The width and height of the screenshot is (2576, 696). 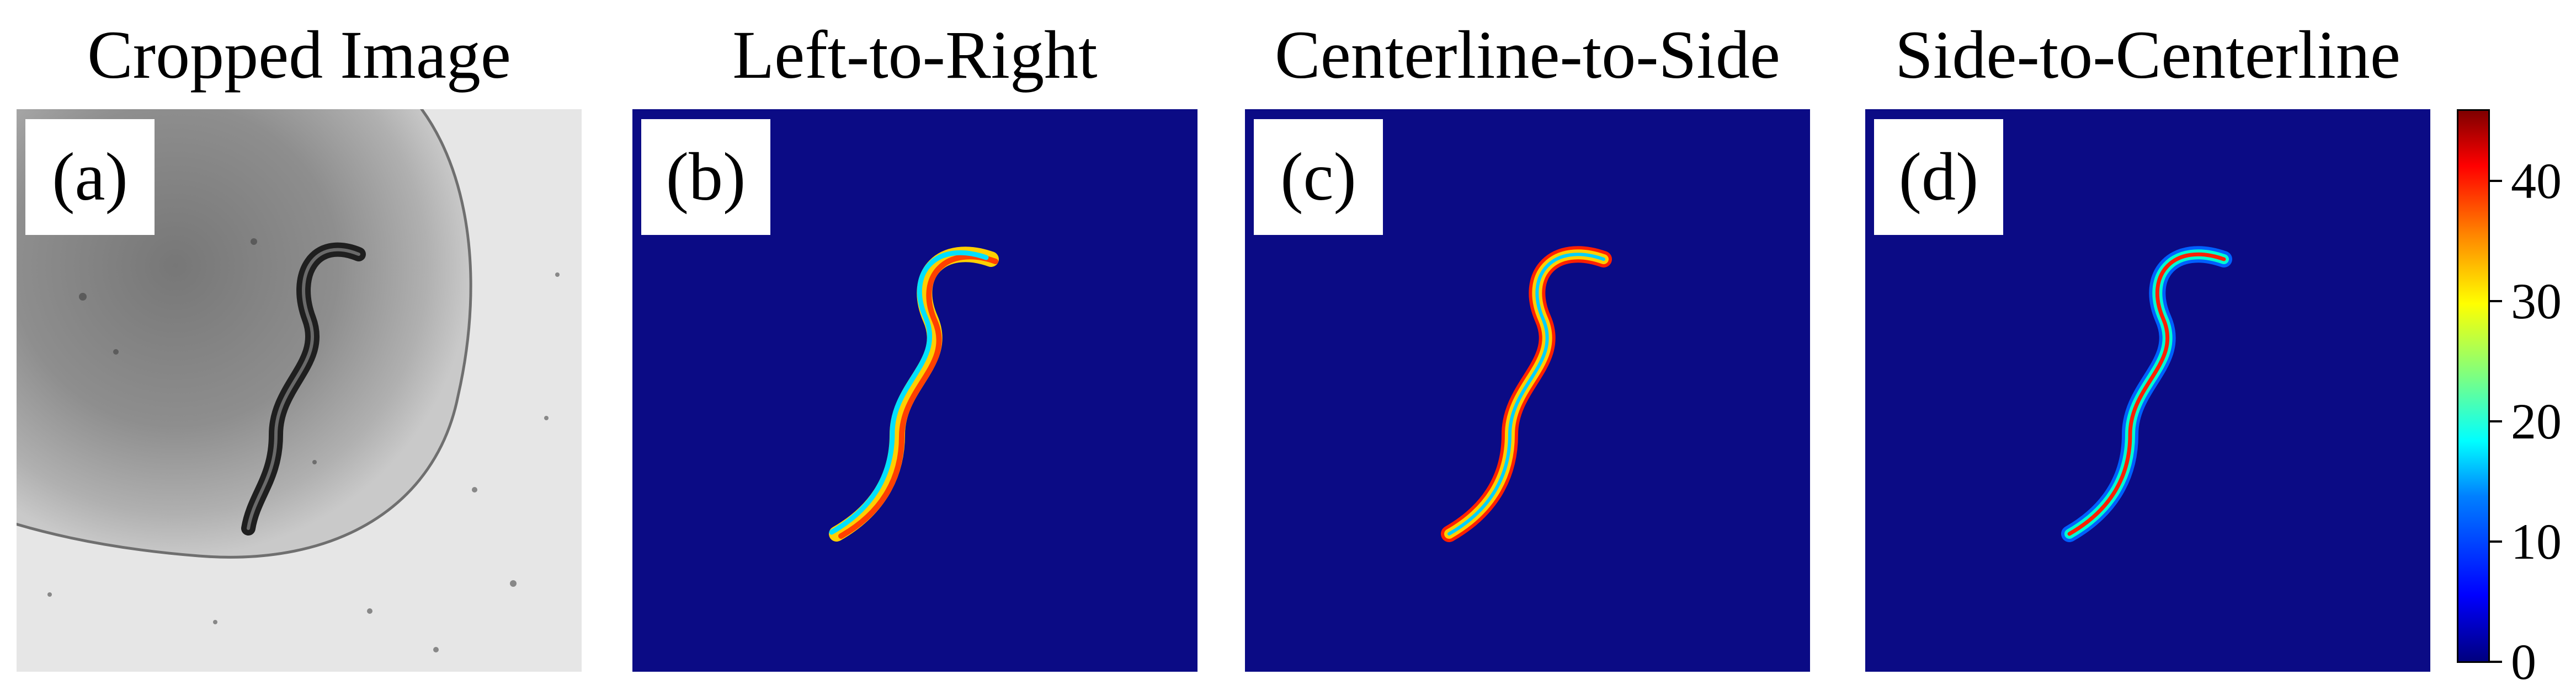 I want to click on colorbar-label-30: 30, so click(x=2536, y=301).